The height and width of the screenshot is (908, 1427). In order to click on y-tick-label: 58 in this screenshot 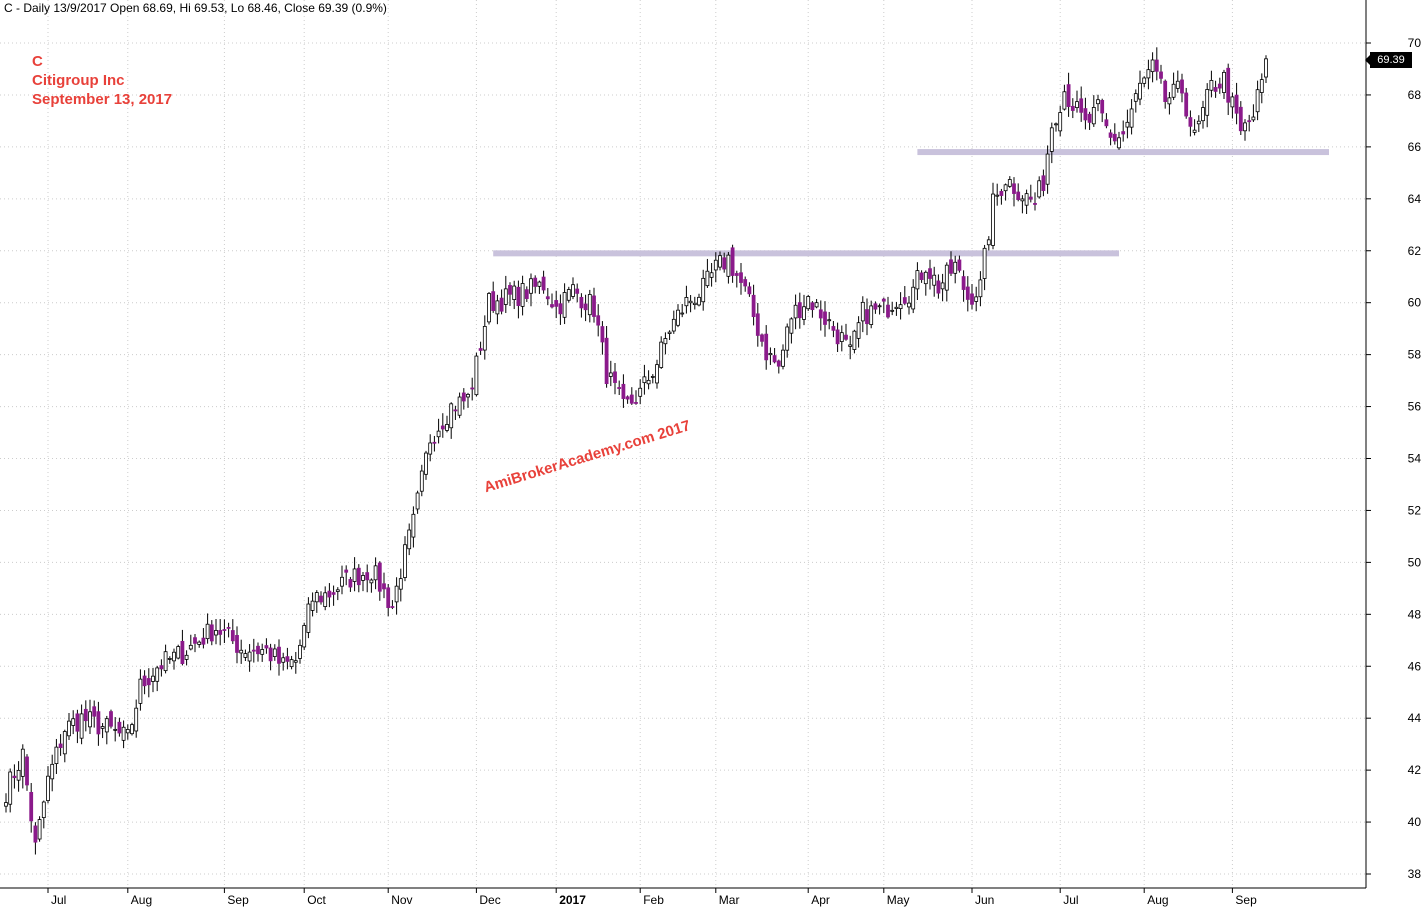, I will do `click(1415, 355)`.